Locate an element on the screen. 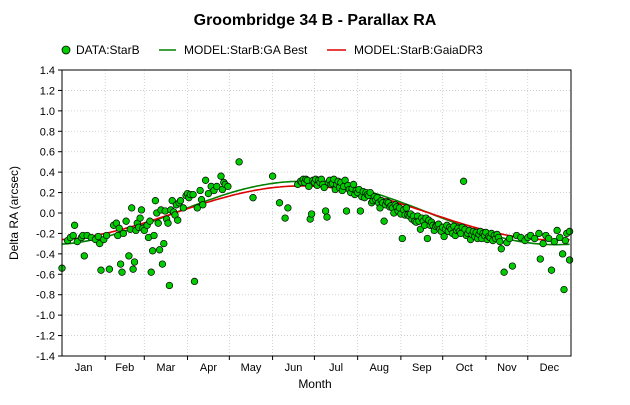 The height and width of the screenshot is (405, 630). y-tick-label: 0.0 is located at coordinates (47, 214).